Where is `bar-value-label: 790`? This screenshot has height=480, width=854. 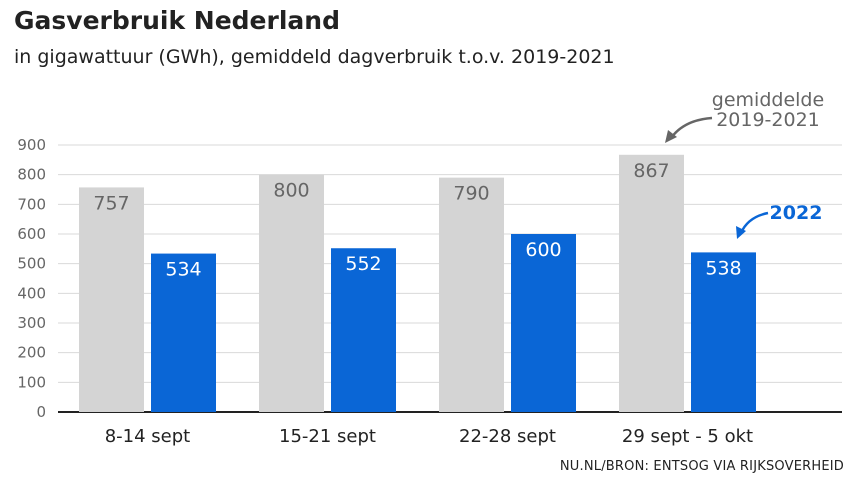
bar-value-label: 790 is located at coordinates (471, 194).